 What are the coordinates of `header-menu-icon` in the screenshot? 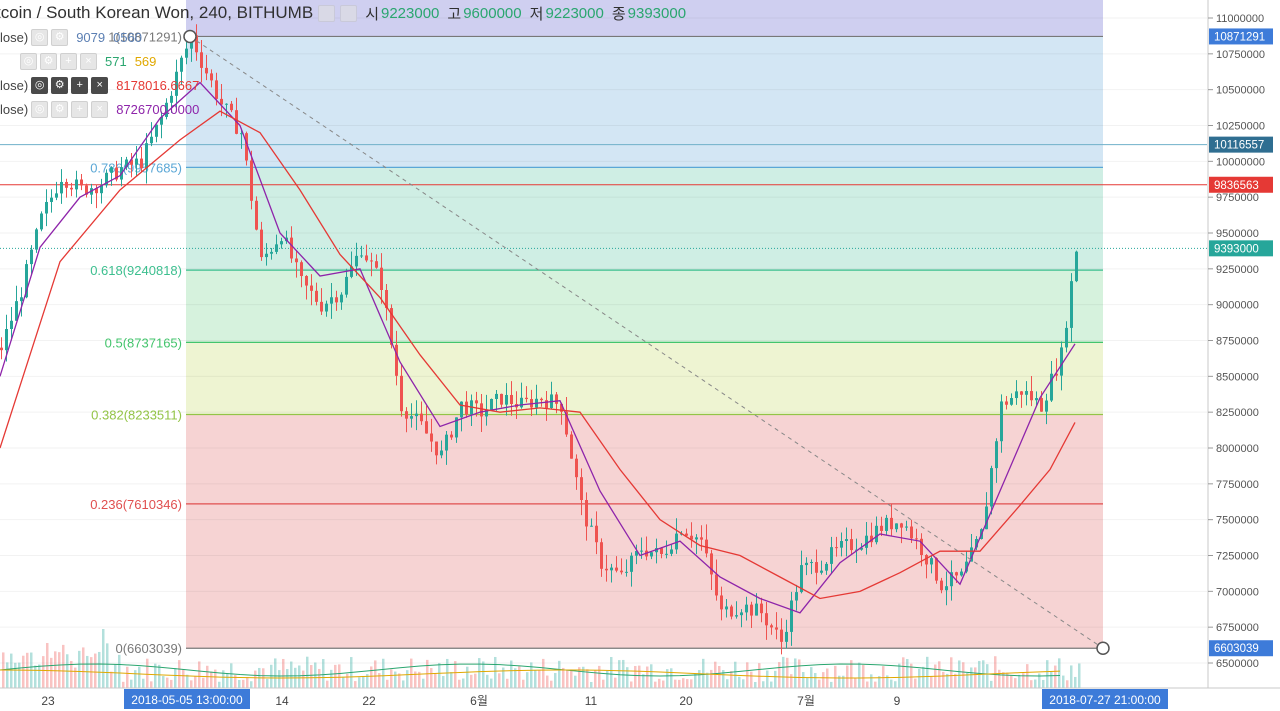 It's located at (327, 13).